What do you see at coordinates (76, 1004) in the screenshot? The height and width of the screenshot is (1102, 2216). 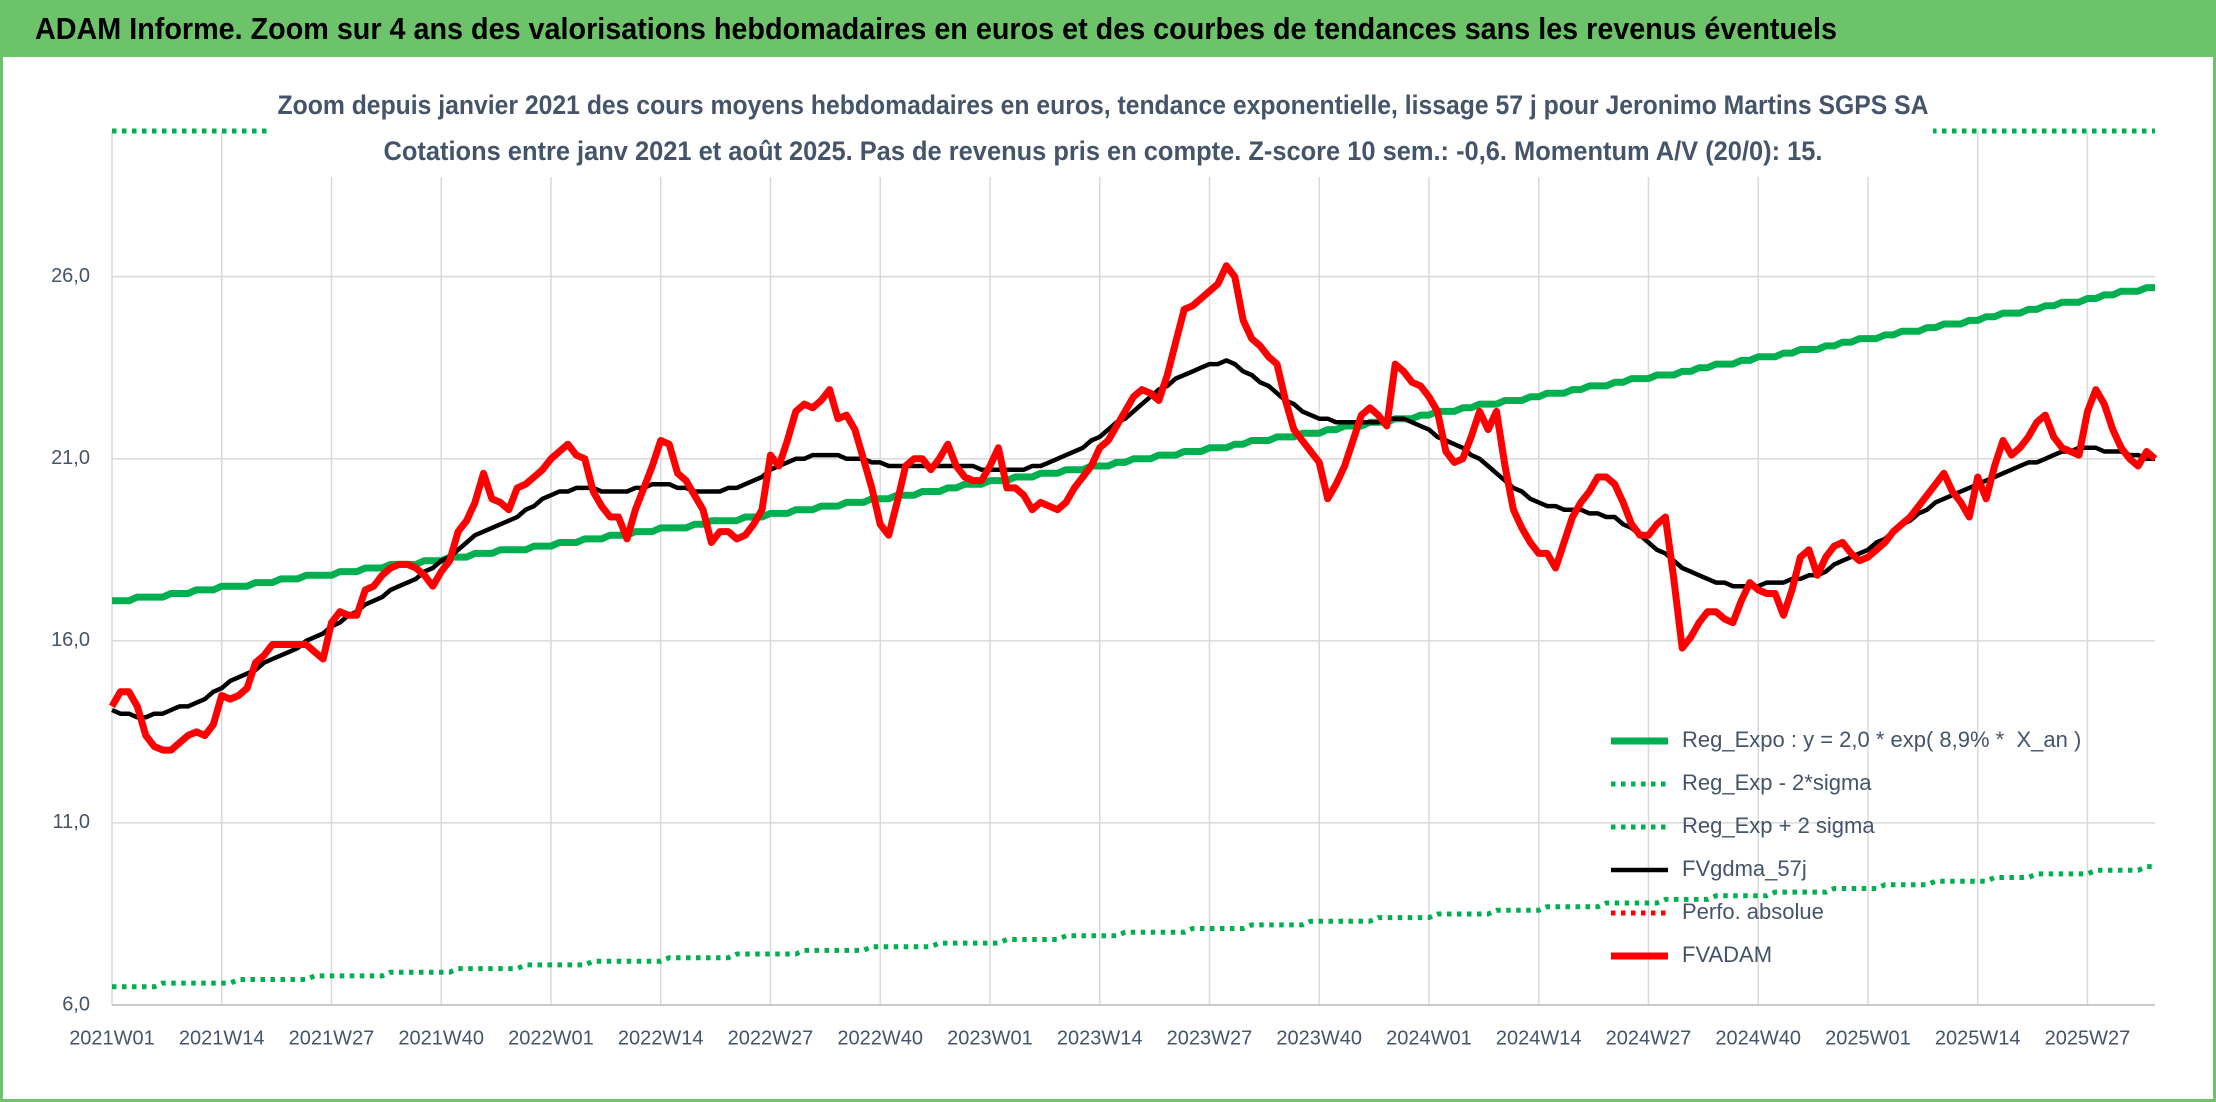 I see `y-tick-label: 6,0` at bounding box center [76, 1004].